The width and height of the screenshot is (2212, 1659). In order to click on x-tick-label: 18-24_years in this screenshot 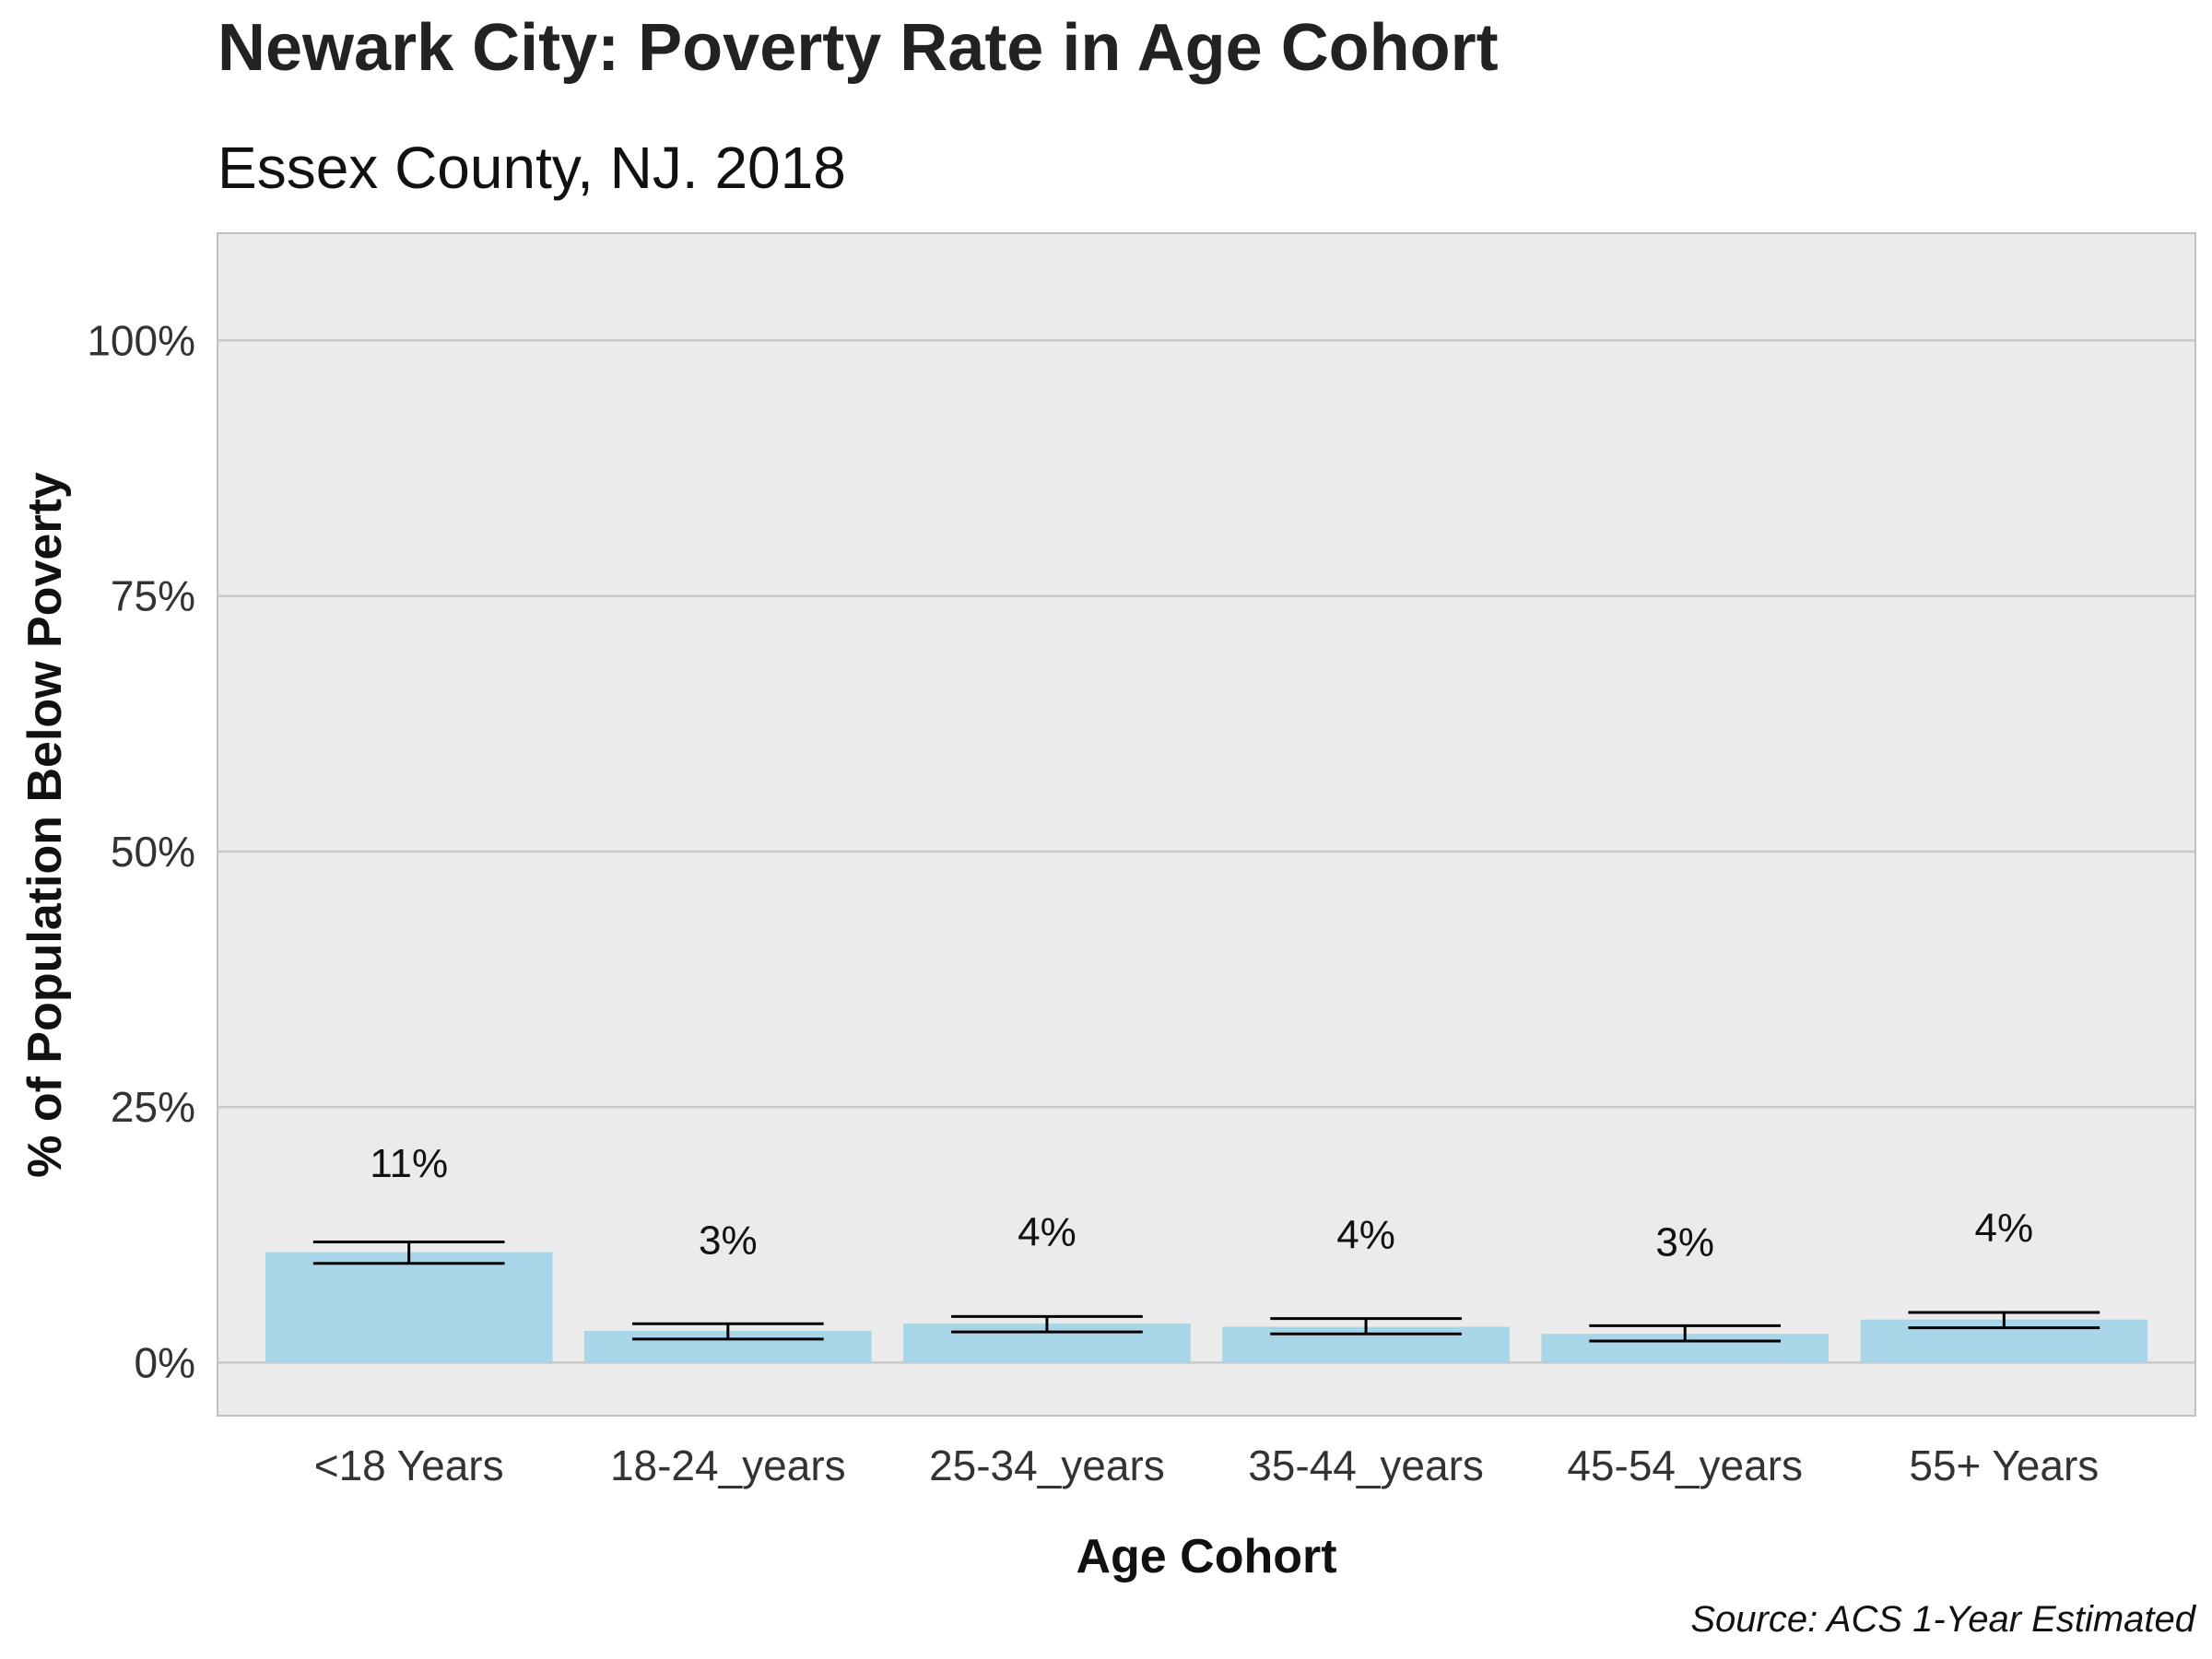, I will do `click(728, 1465)`.